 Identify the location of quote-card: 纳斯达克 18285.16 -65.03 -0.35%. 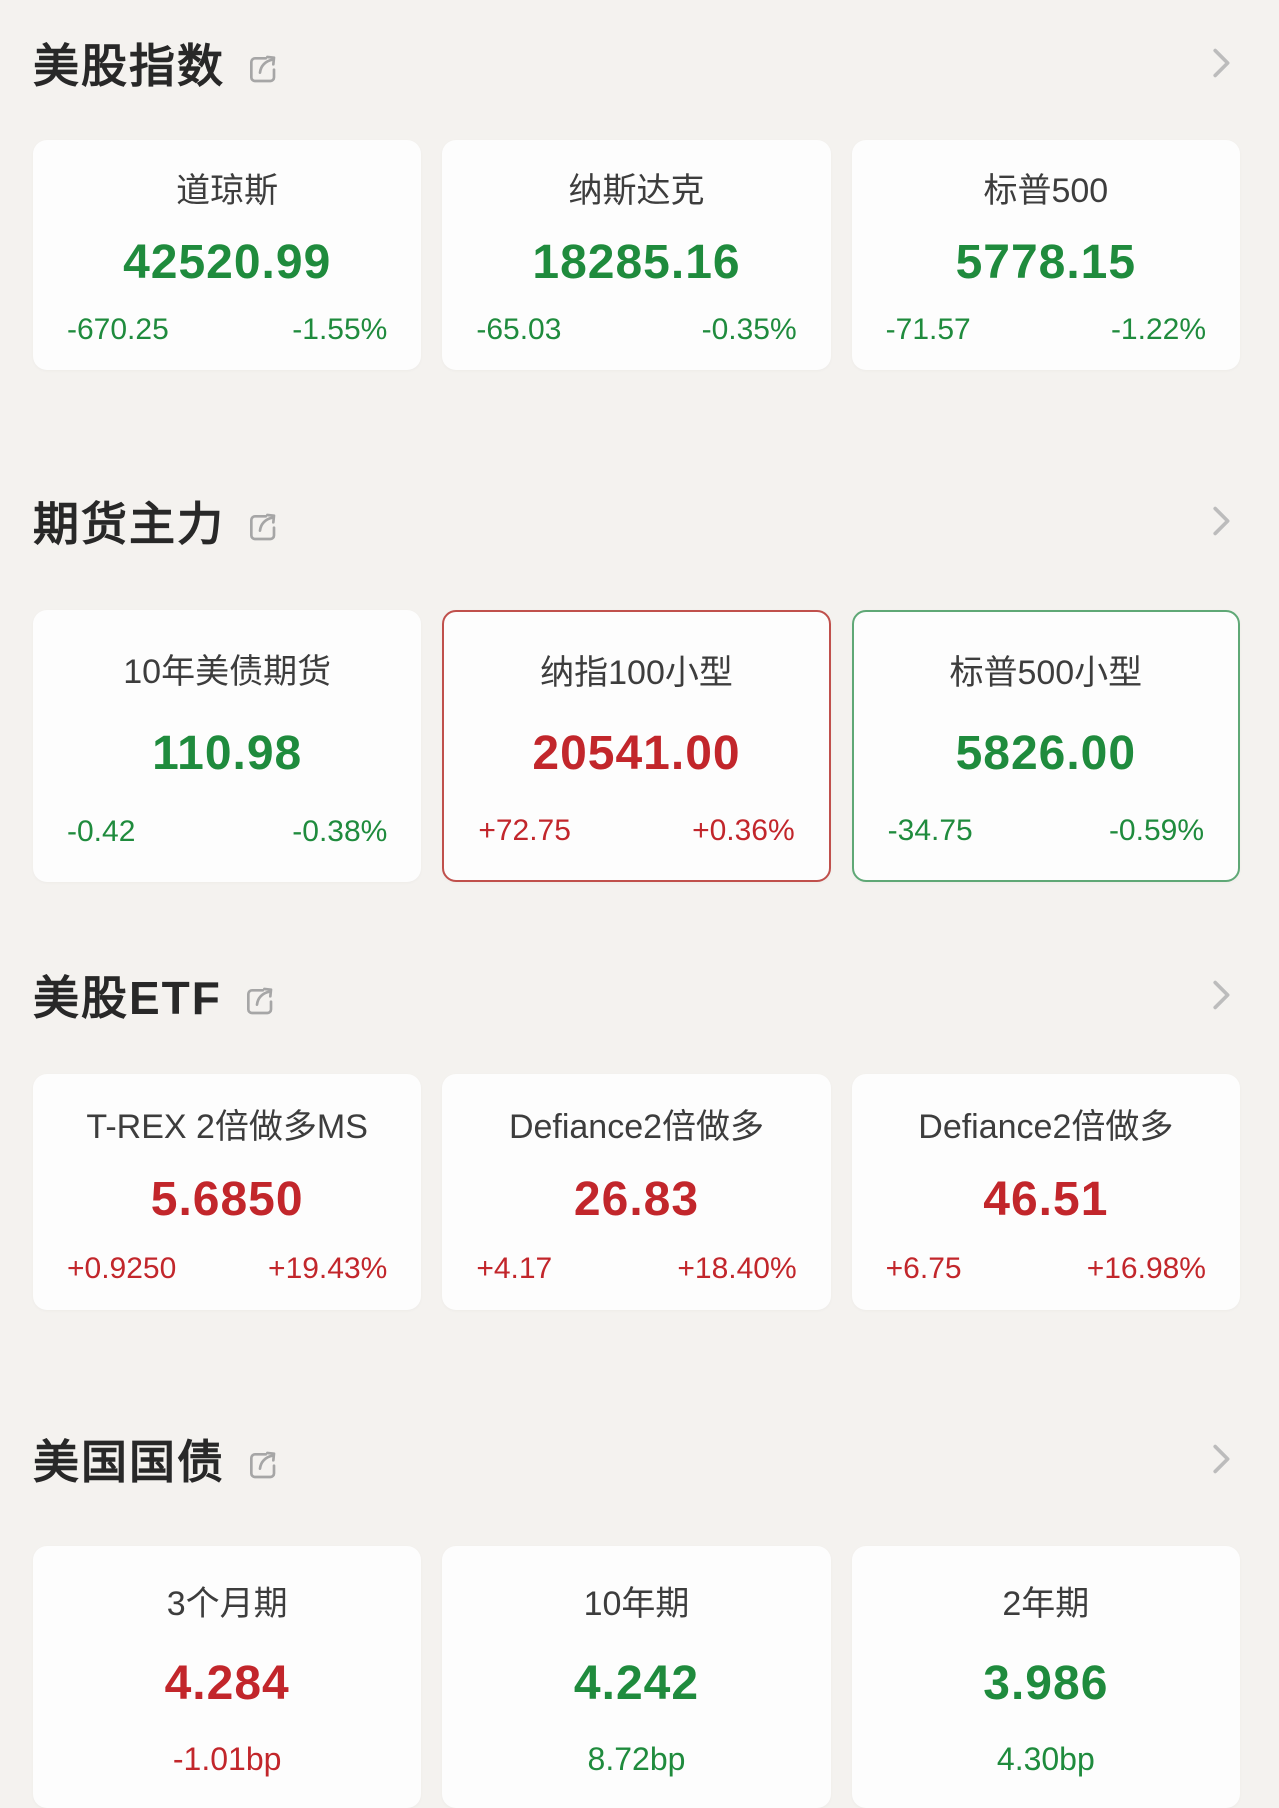
(636, 255).